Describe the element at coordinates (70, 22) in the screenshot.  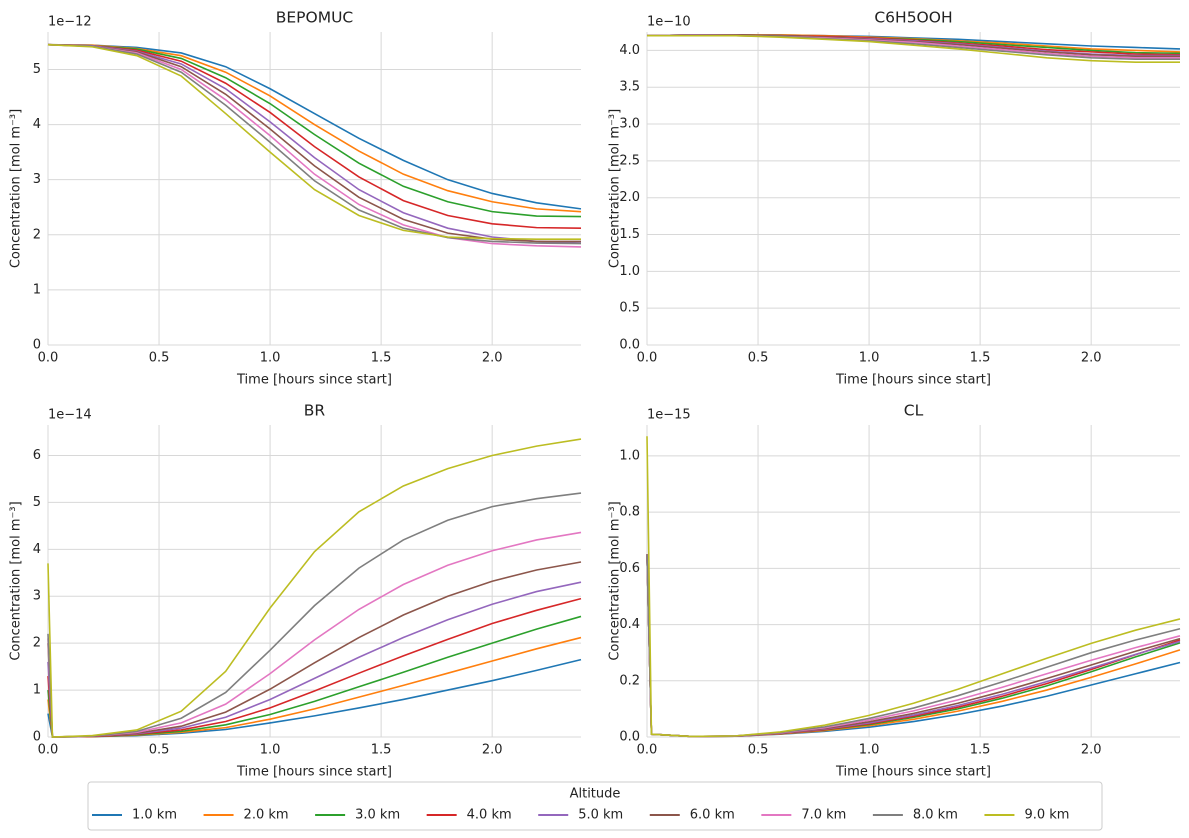
I see `offset-label: 1e−12` at that location.